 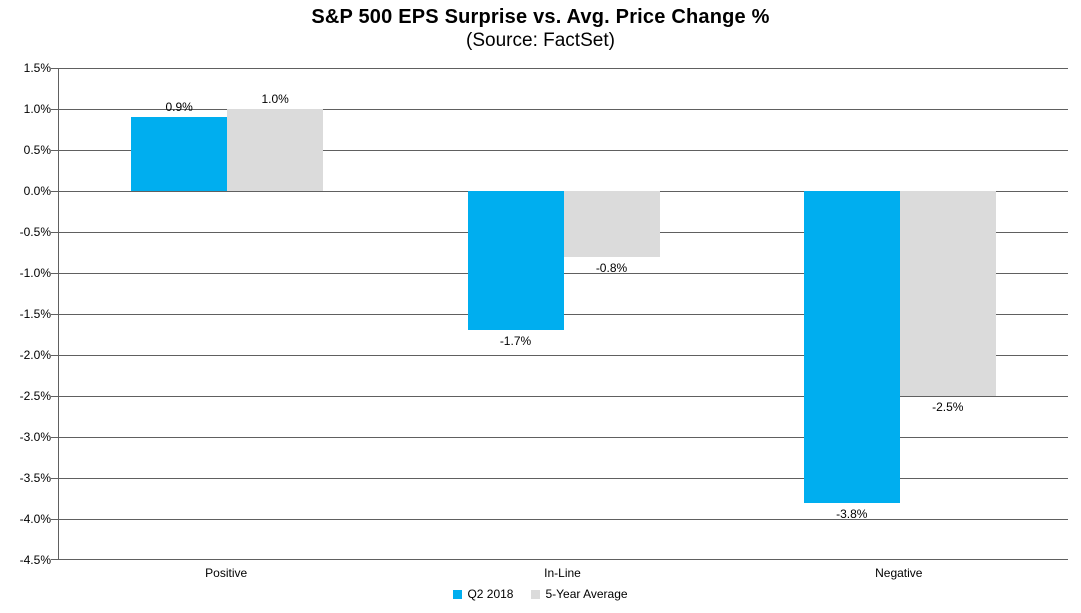 I want to click on y-axis-label: -4.0%, so click(x=35, y=519).